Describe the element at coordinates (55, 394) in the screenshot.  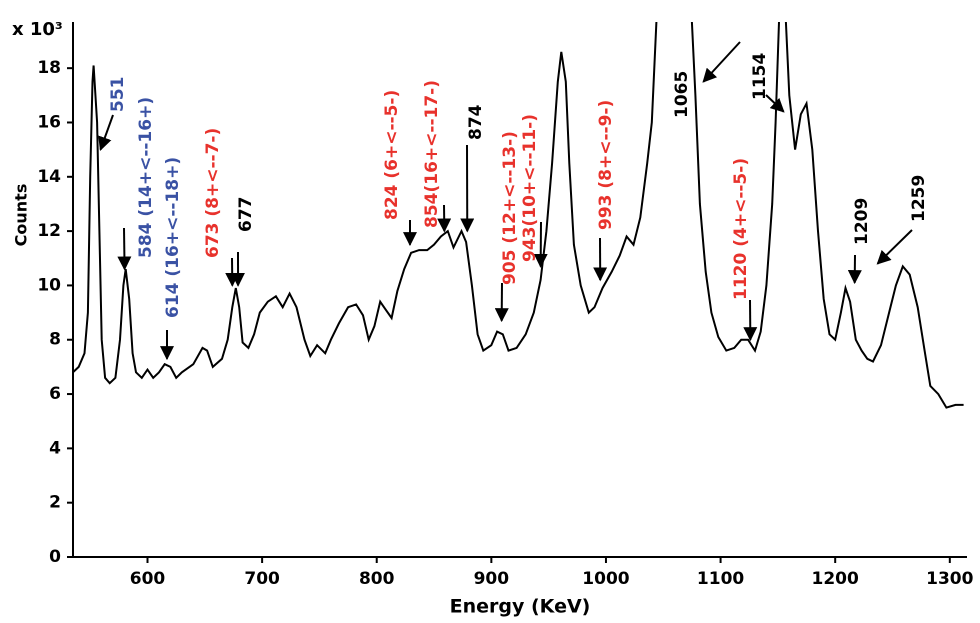
I see `y-tick-label: 6` at that location.